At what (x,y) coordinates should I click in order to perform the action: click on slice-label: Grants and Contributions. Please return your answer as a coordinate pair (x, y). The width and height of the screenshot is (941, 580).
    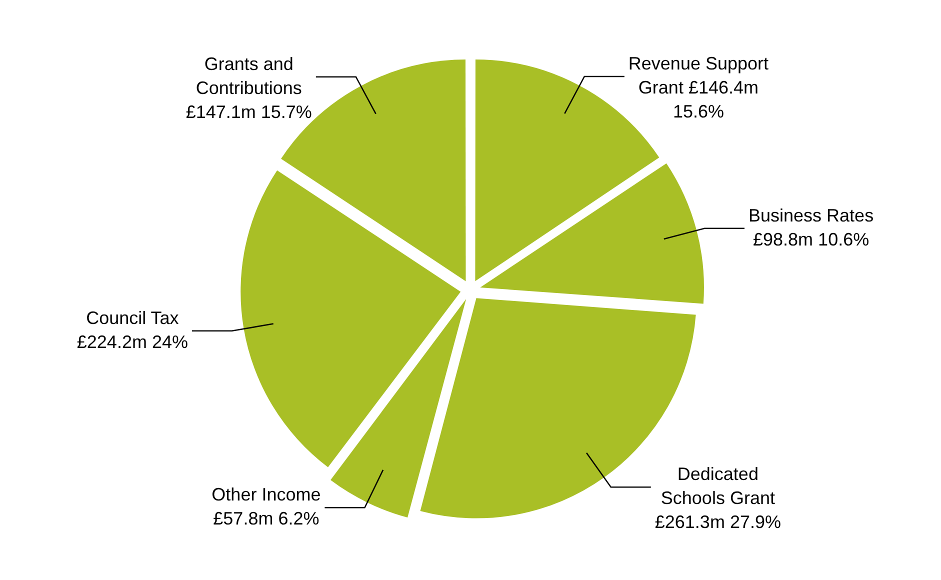
    Looking at the image, I should click on (249, 76).